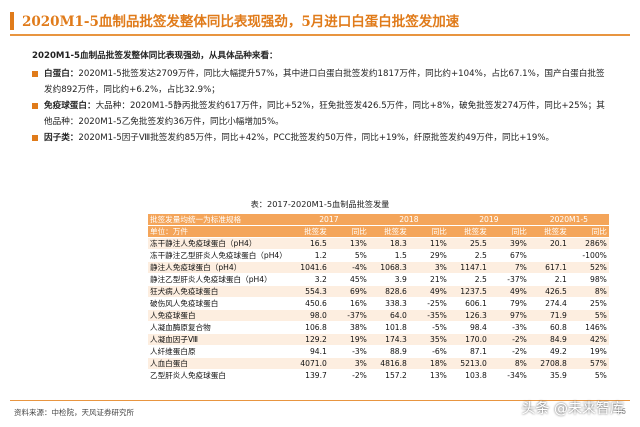 This screenshot has height=427, width=640. What do you see at coordinates (378, 351) in the screenshot?
I see `table-row: 人纤维蛋白原 94.1 -3% 88.9 -6% 87.1 -2% 49.2 19%` at bounding box center [378, 351].